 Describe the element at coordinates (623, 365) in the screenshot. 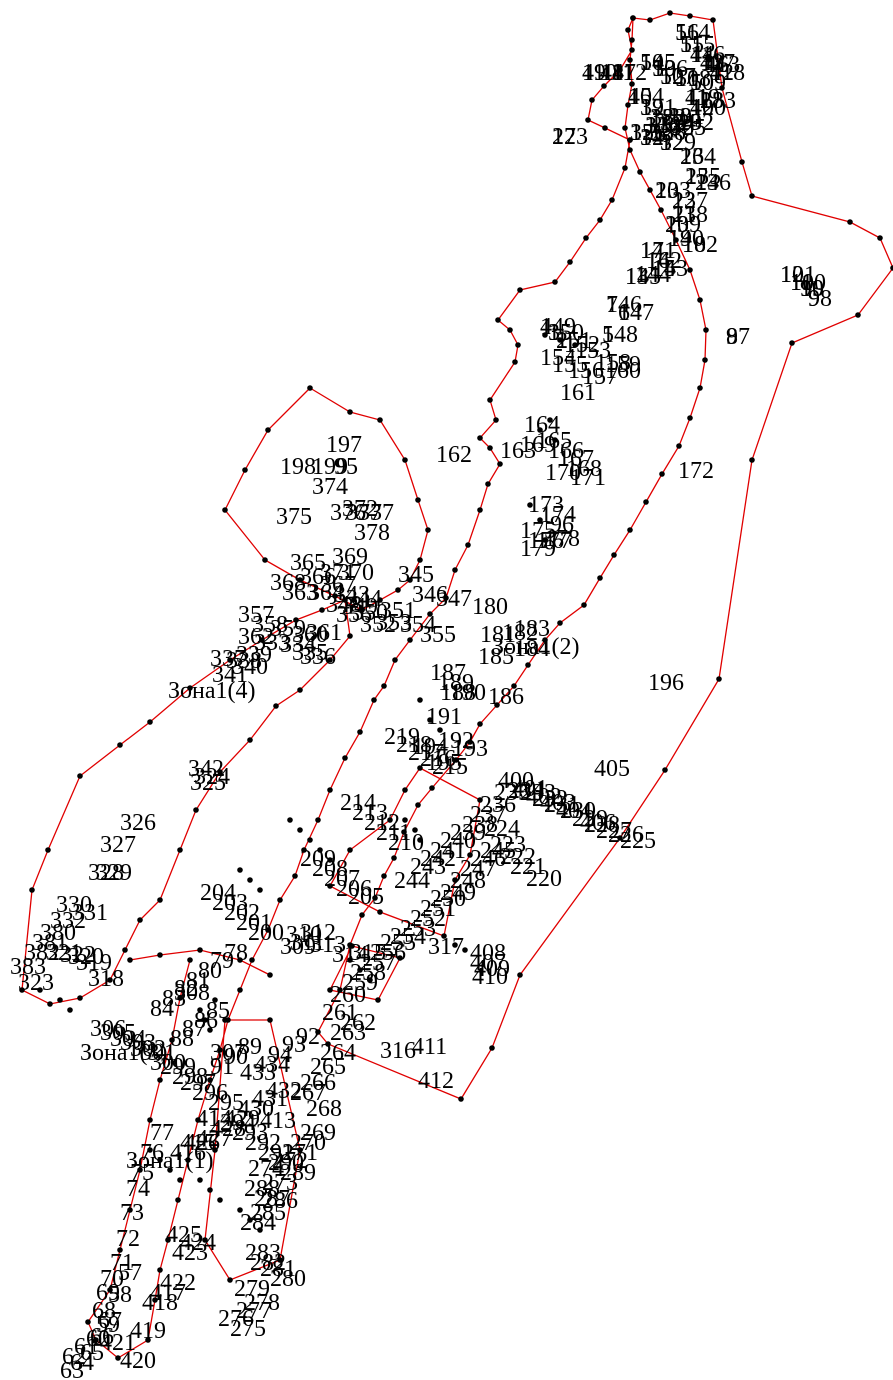

I see `point-label: 159` at that location.